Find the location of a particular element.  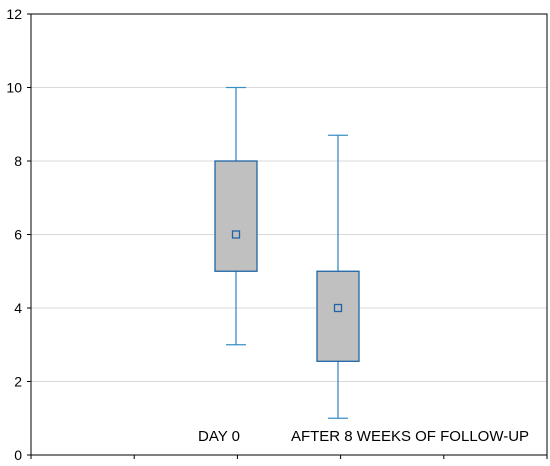

category-label: AFTER 8 WEEKS OF FOLLOW-UP is located at coordinates (410, 436).